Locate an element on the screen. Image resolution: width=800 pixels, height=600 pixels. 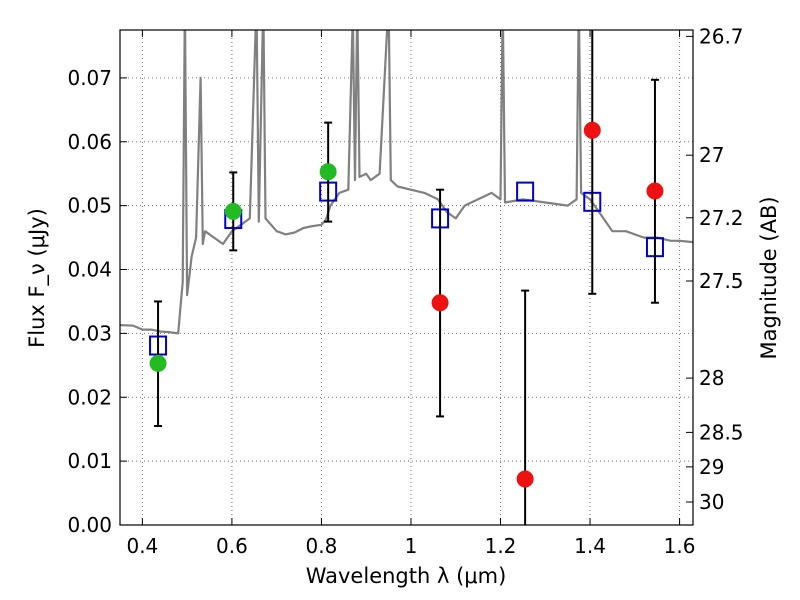
y2-tick-label: 27.2 is located at coordinates (721, 218).